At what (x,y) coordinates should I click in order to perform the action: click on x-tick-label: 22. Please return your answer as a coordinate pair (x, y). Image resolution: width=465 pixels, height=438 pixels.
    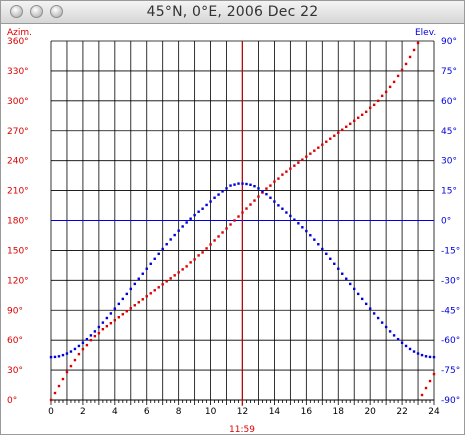
    Looking at the image, I should click on (401, 412).